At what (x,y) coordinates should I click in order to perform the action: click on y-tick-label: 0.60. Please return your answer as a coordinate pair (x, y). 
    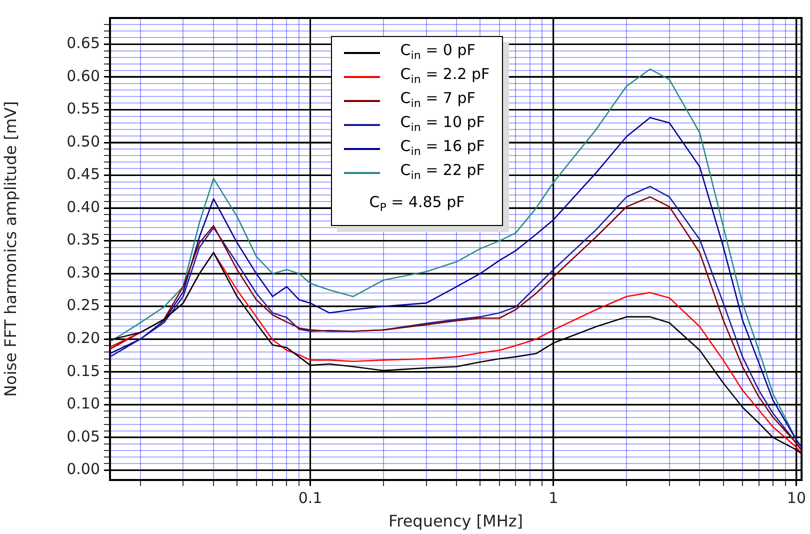
    Looking at the image, I should click on (83, 75).